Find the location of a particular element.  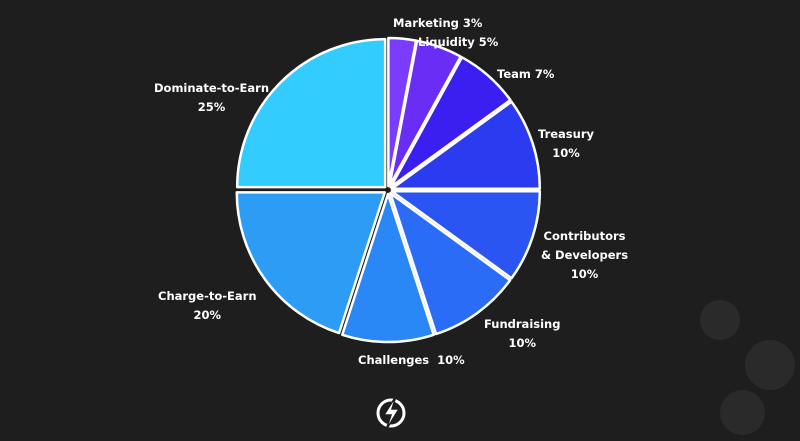

label-fundraising: Fundraising 10% is located at coordinates (522, 334).